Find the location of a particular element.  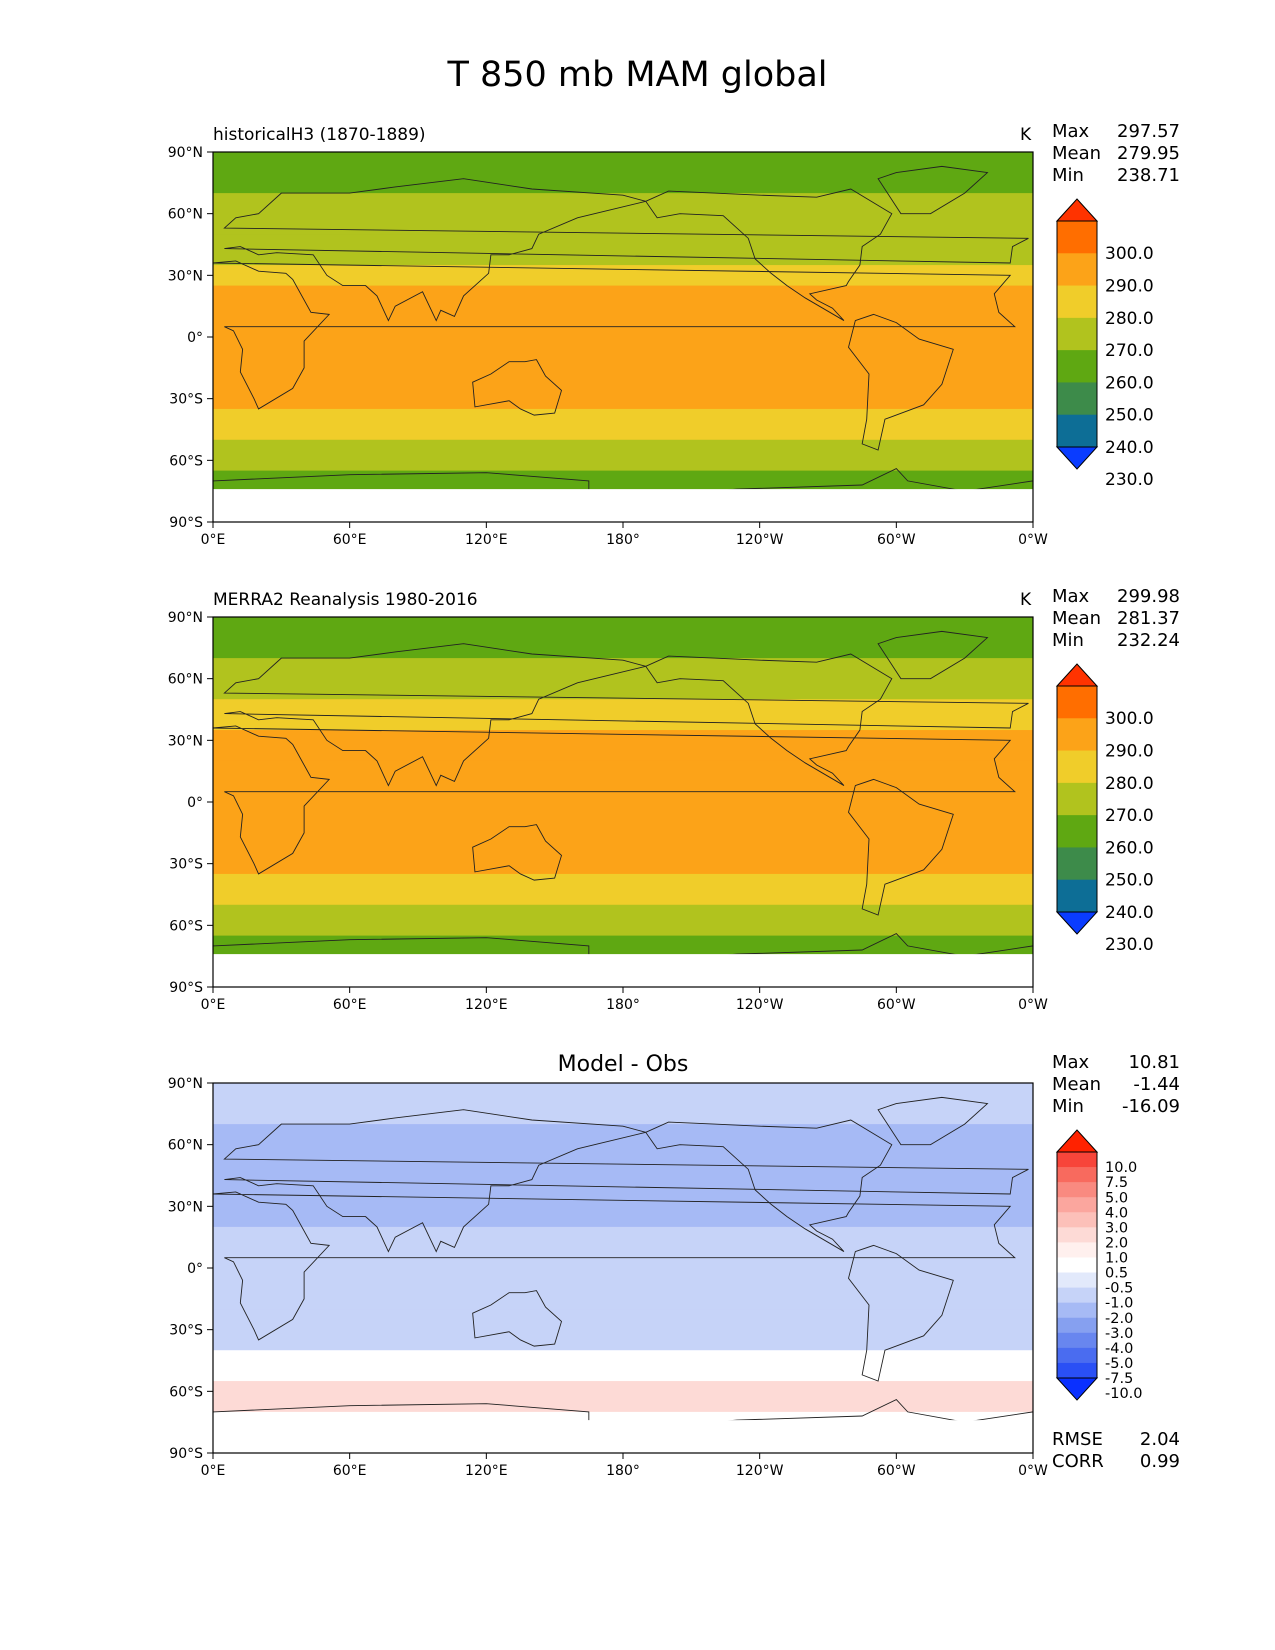

colorbar-tick-label: -4.0 is located at coordinates (1119, 1349).